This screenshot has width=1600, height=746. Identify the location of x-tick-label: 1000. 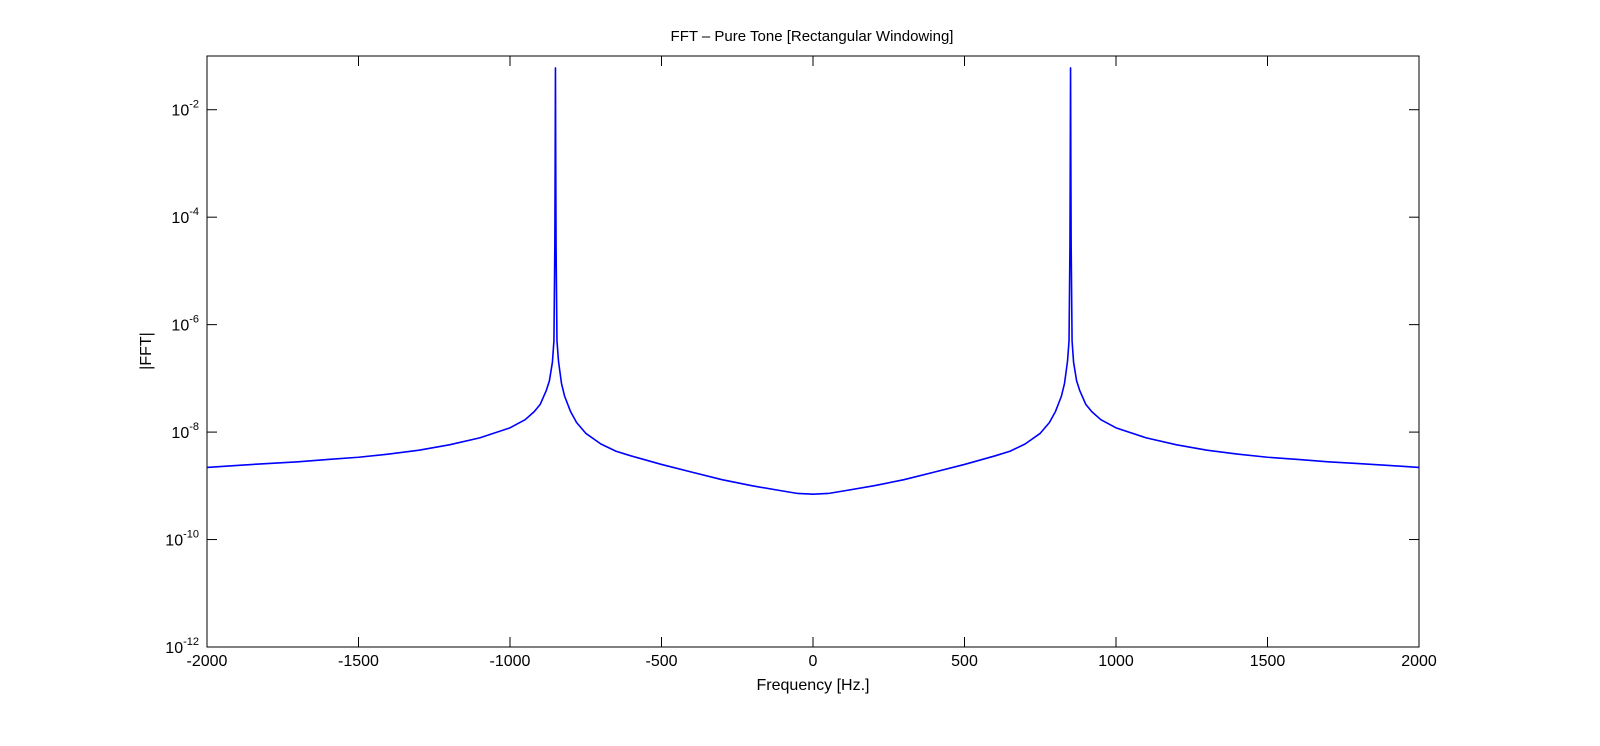
(1116, 661).